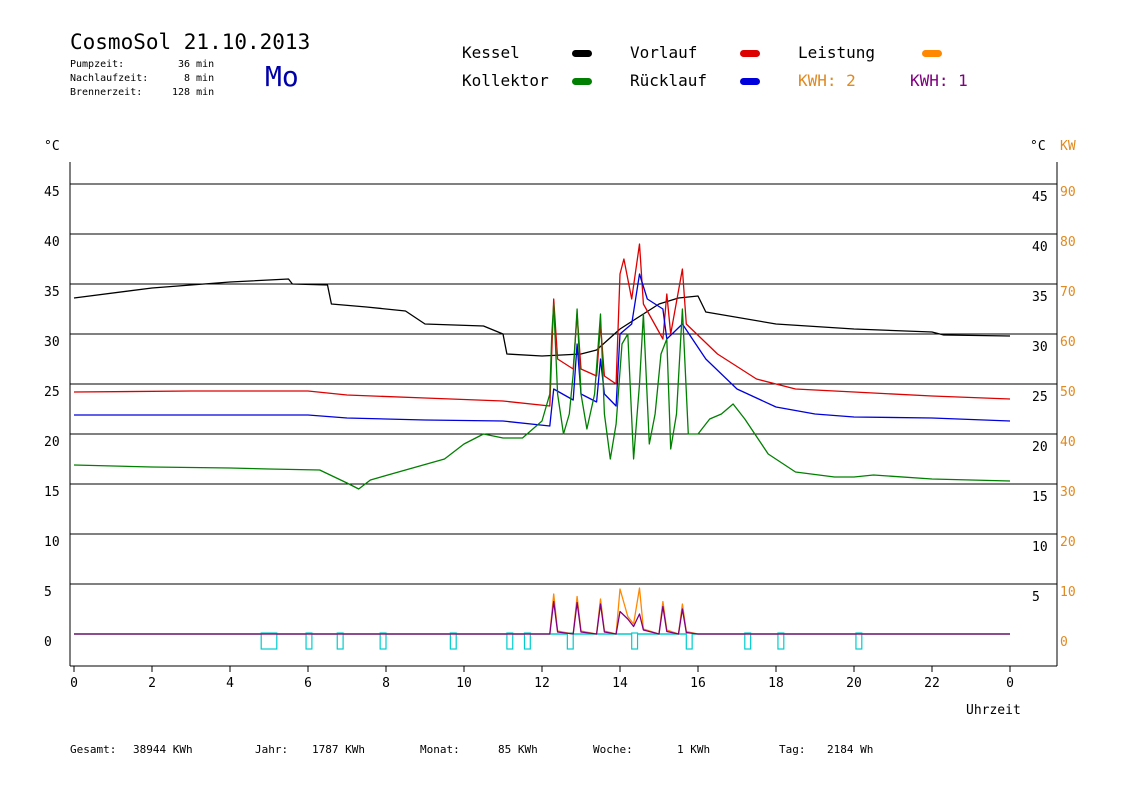 The width and height of the screenshot is (1148, 812). I want to click on y-tick-left-25: 25, so click(52, 392).